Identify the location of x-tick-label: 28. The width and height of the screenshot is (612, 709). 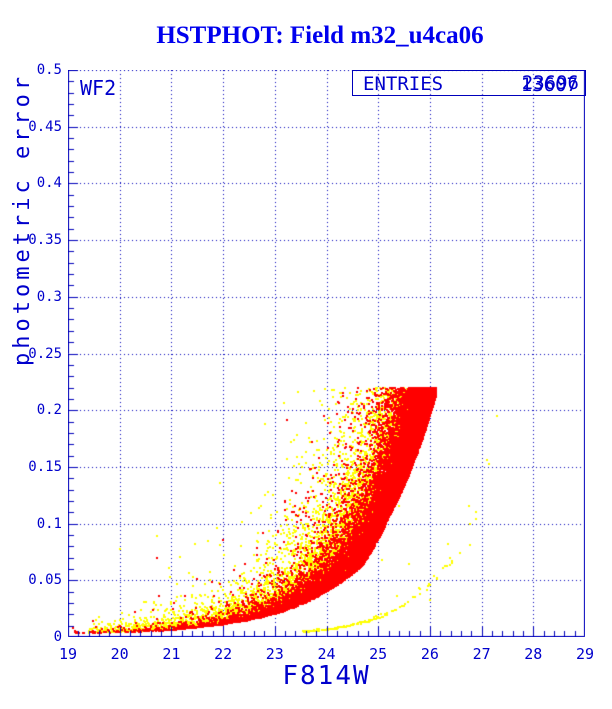
(533, 654).